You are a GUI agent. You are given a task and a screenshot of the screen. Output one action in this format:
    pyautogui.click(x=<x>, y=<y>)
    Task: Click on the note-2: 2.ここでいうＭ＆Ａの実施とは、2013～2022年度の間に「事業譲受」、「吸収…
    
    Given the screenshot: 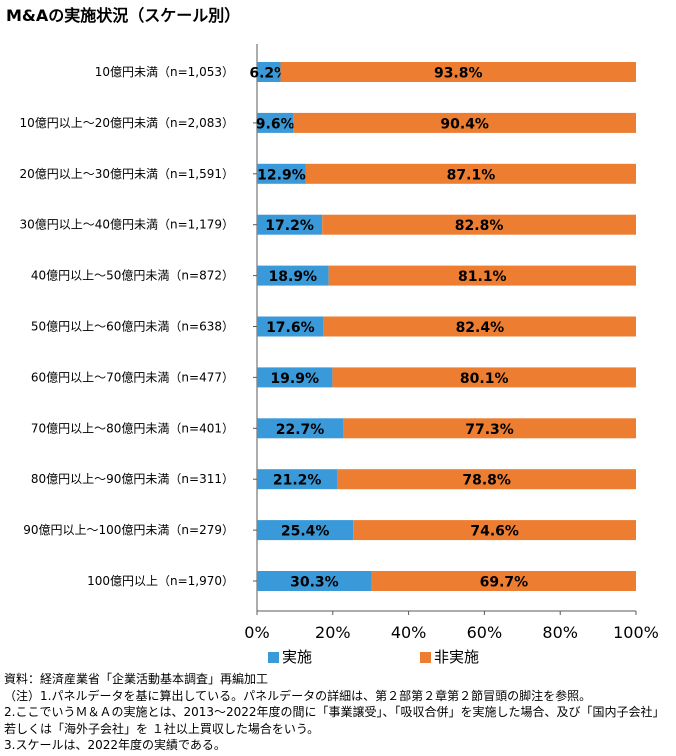 What is the action you would take?
    pyautogui.click(x=334, y=720)
    